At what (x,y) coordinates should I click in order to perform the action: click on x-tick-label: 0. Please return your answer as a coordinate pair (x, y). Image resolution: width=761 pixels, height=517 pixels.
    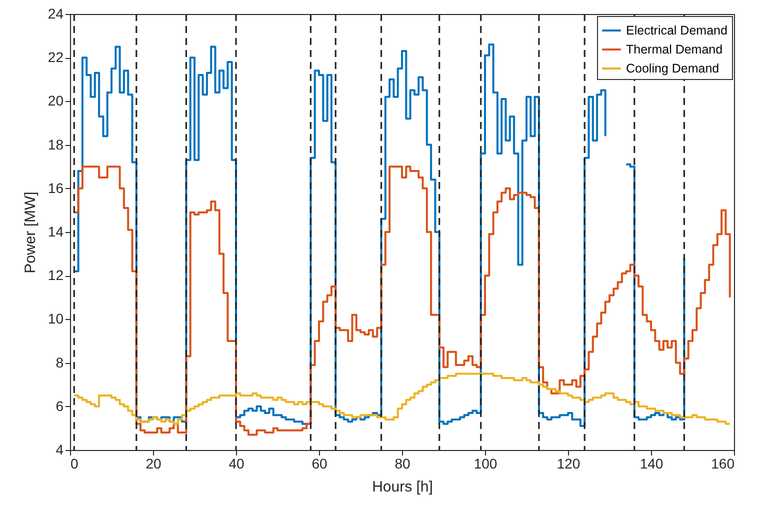
    Looking at the image, I should click on (74, 464).